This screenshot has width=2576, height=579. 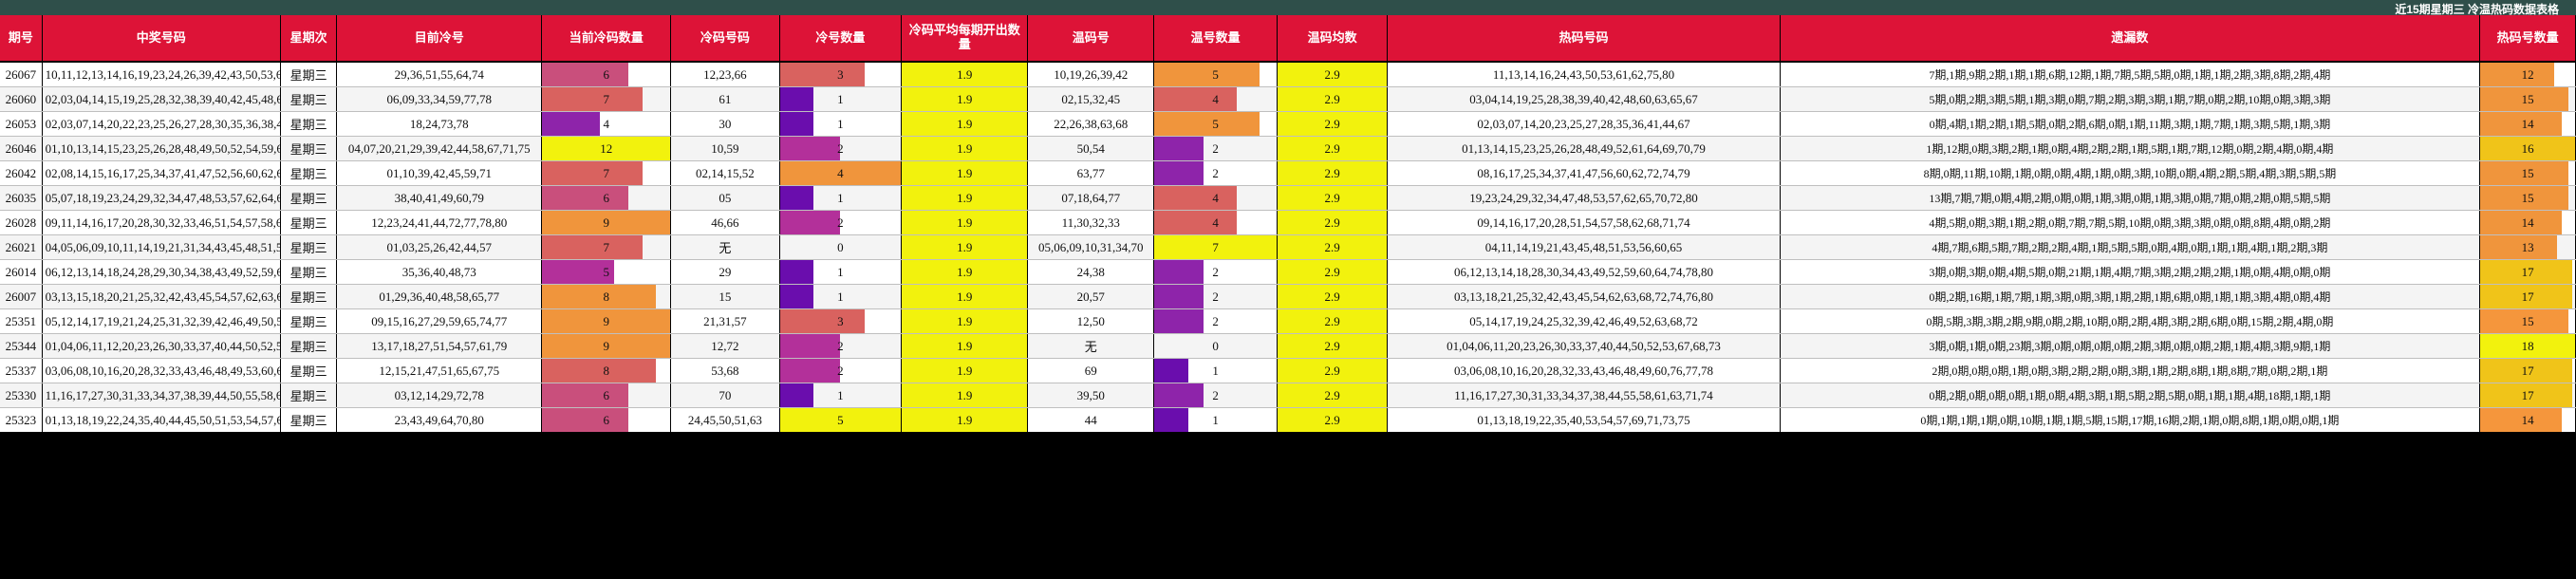 What do you see at coordinates (606, 394) in the screenshot?
I see `cell-value: 6` at bounding box center [606, 394].